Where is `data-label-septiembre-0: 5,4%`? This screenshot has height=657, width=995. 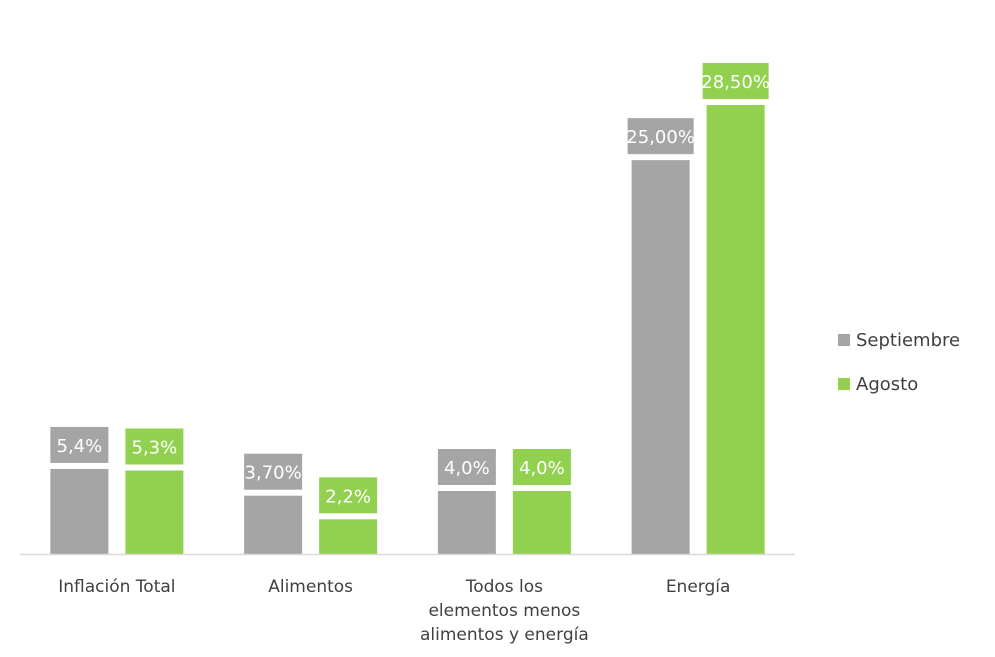
data-label-septiembre-0: 5,4% is located at coordinates (80, 446).